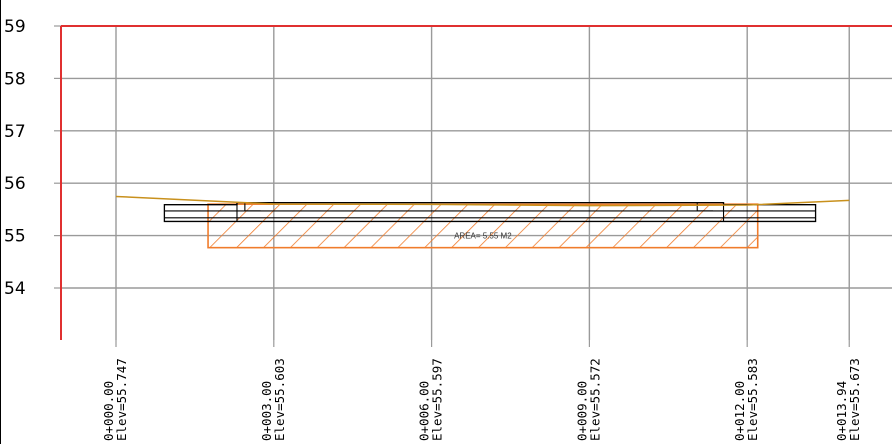  Describe the element at coordinates (279, 399) in the screenshot. I see `elevation-label: Elev=55.603` at that location.